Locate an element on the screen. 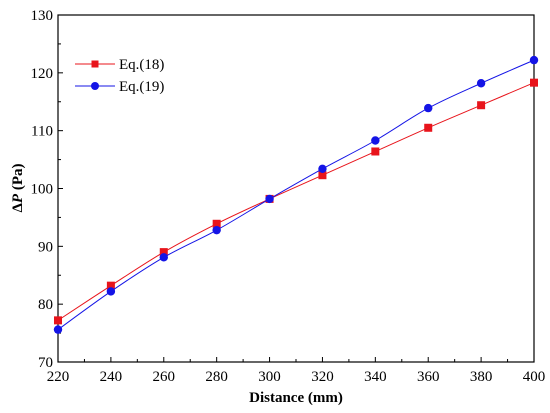 The image size is (550, 413). legend-marker-eq18 is located at coordinates (95, 64).